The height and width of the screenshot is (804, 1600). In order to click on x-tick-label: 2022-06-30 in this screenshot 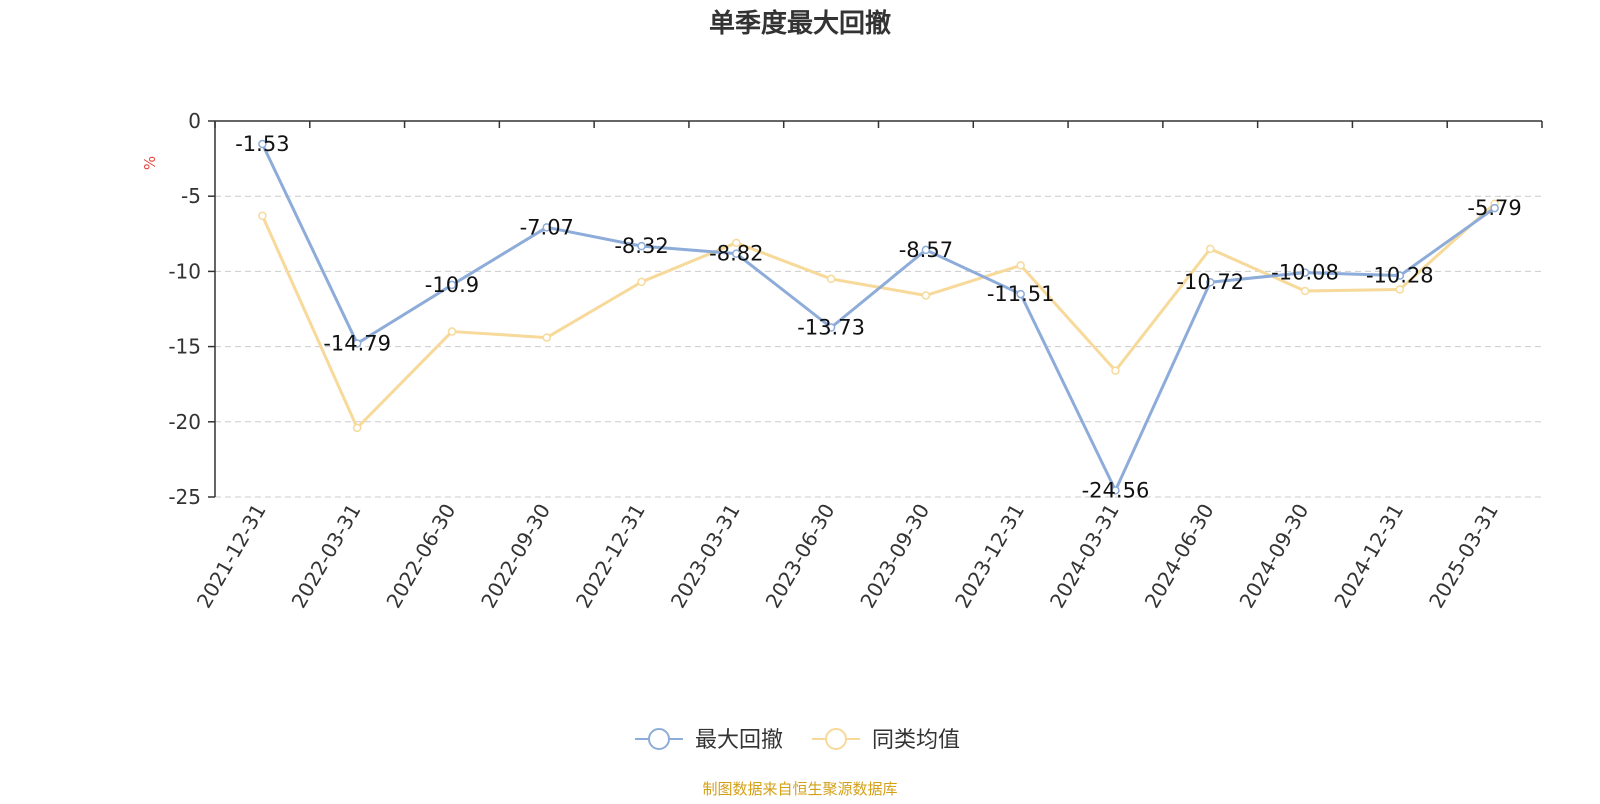, I will do `click(420, 556)`.